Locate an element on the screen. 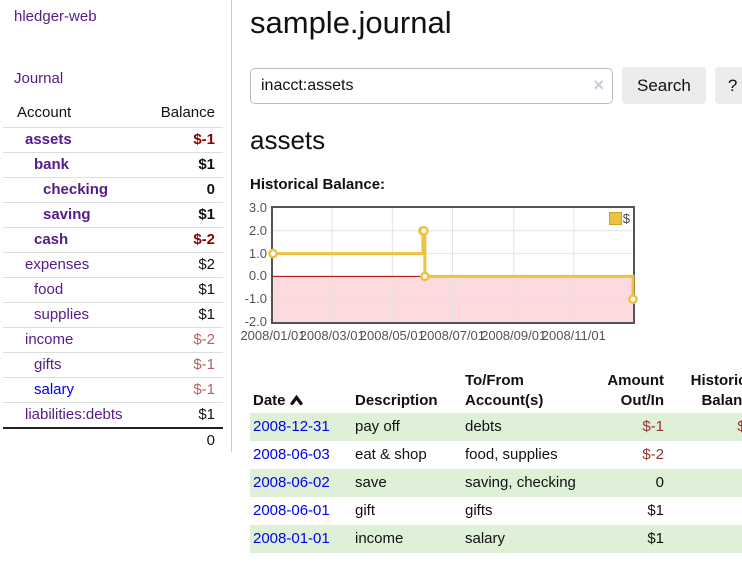 This screenshot has height=582, width=742. account-row: gifts $-1 is located at coordinates (113, 365).